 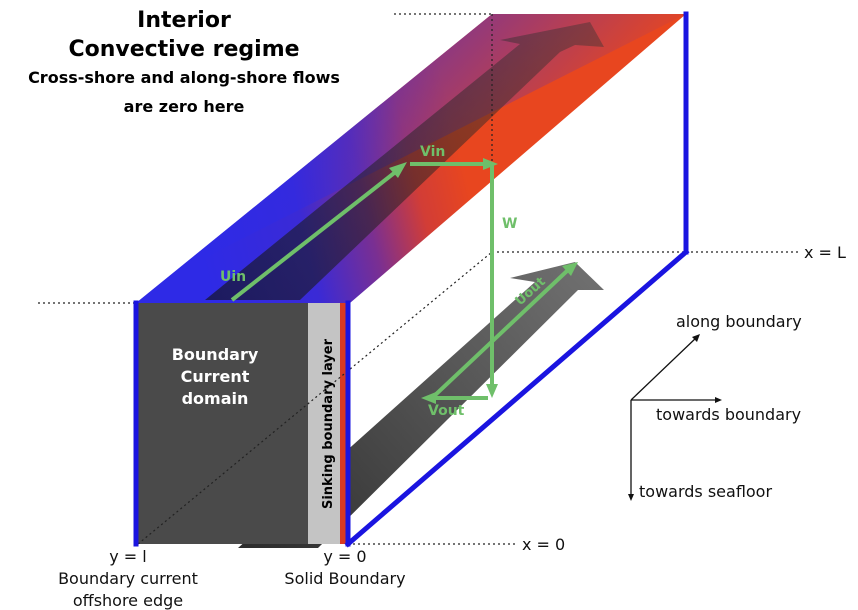 I want to click on sinking-boundary-layer, so click(x=327, y=423).